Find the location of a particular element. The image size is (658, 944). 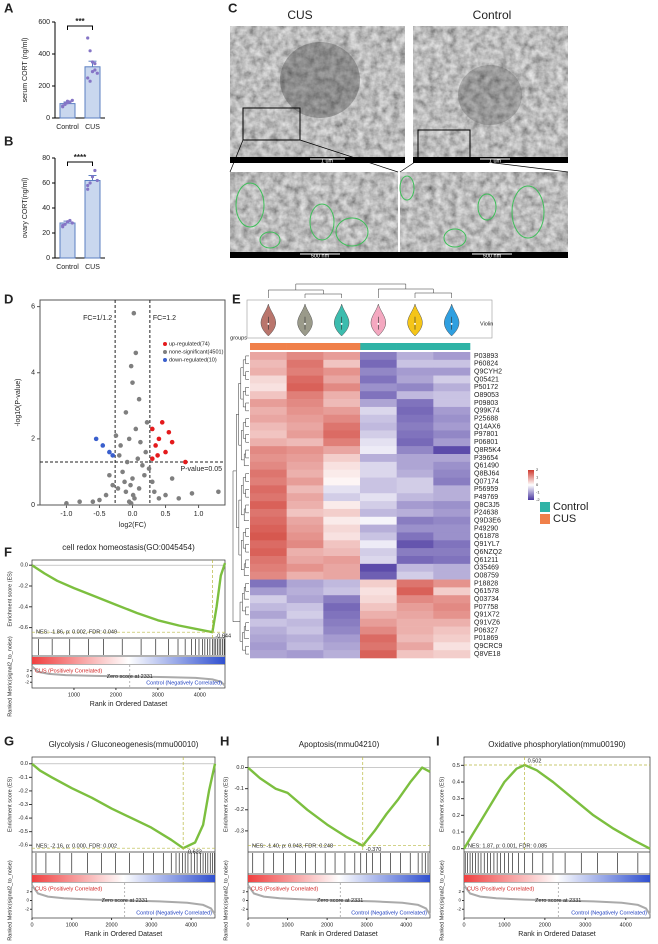

row-label: P49769 is located at coordinates (486, 497).